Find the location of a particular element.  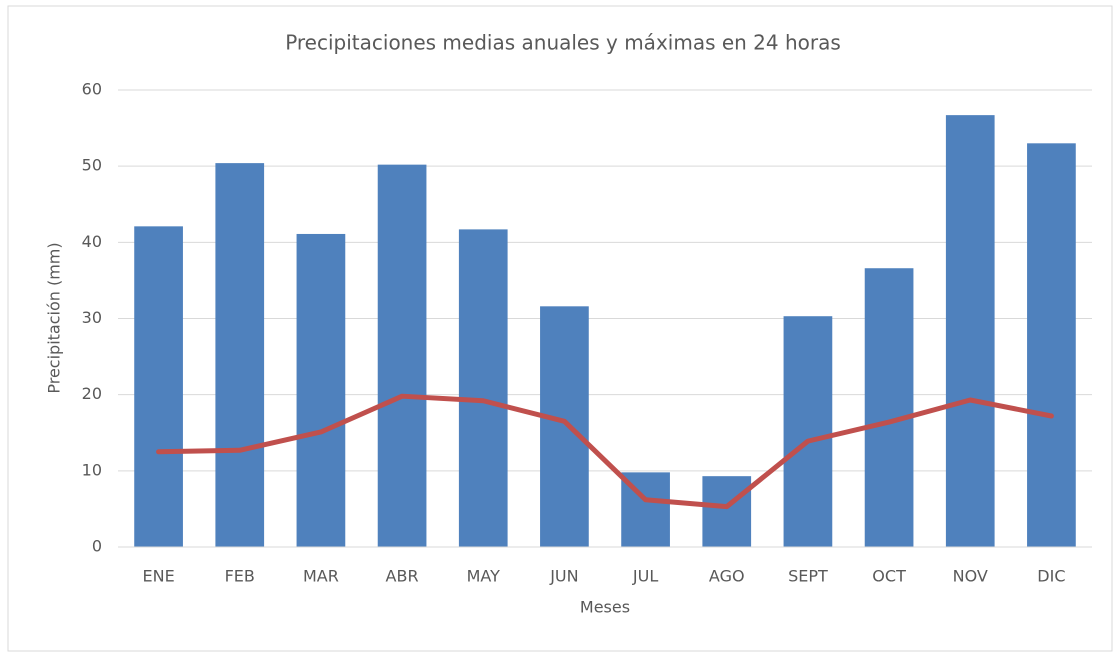

x-tick-label: JUL is located at coordinates (645, 576).